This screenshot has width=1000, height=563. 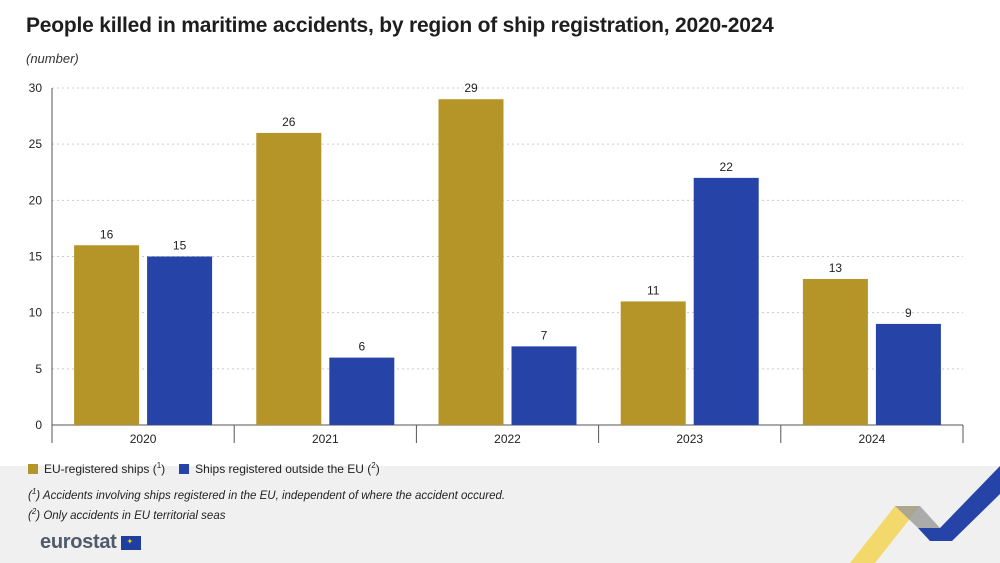 I want to click on bar-eu-2024, so click(x=835, y=351).